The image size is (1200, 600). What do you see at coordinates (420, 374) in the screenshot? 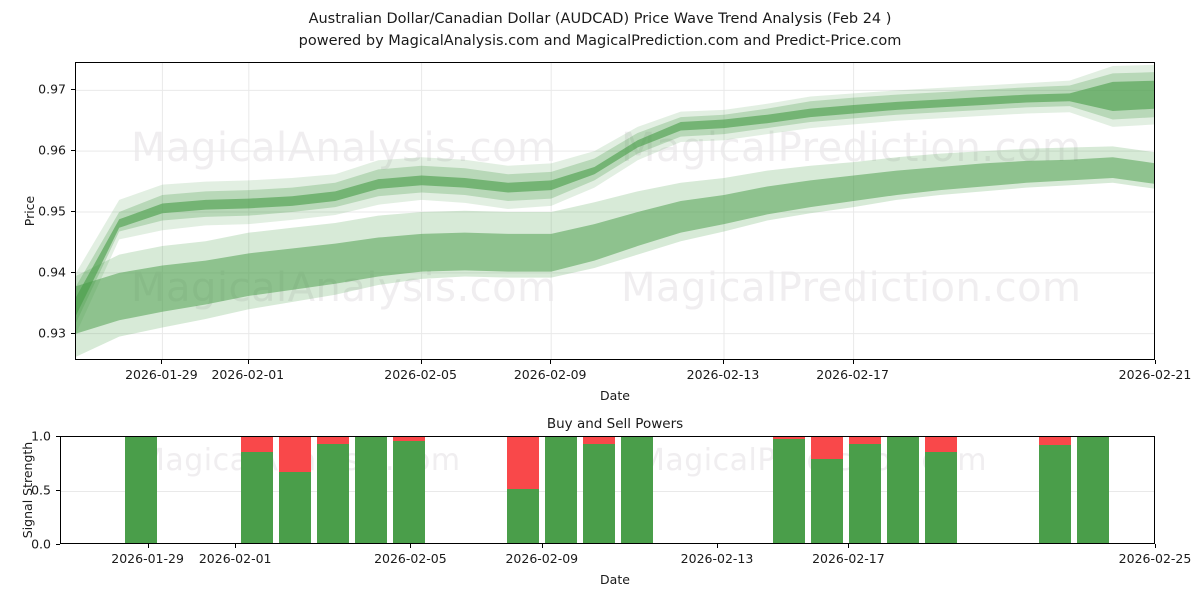
I see `price-x-tick-label: 2026-02-05` at bounding box center [420, 374].